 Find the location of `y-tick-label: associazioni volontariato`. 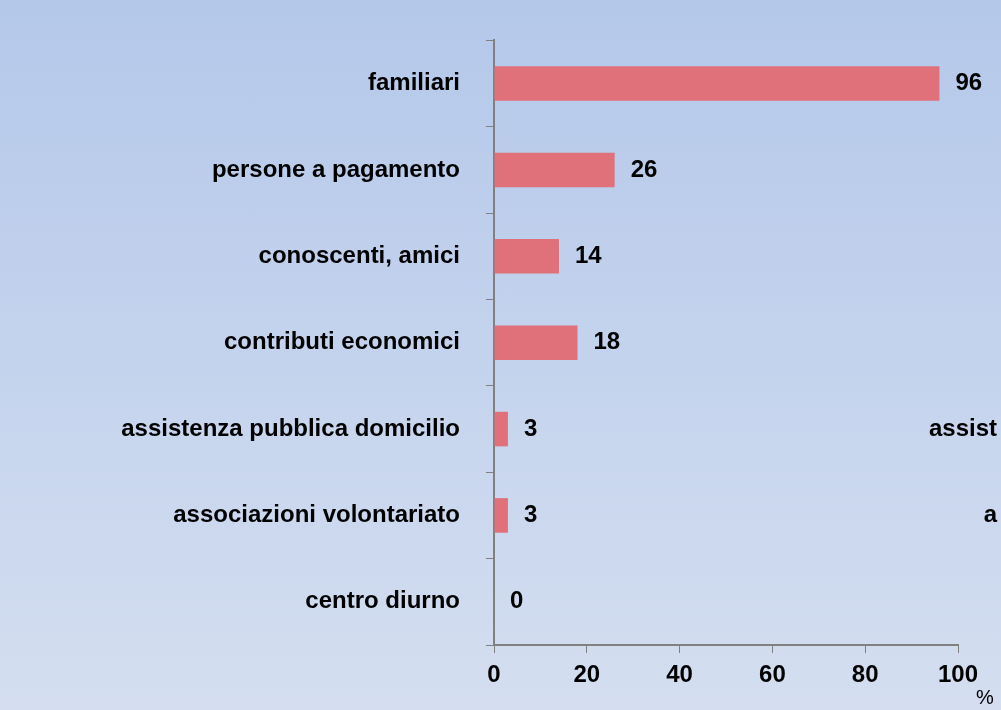

y-tick-label: associazioni volontariato is located at coordinates (316, 514).